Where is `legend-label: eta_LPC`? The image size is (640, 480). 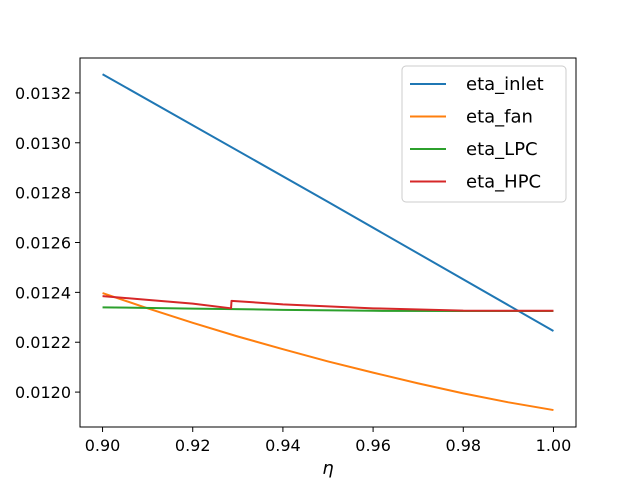
legend-label: eta_LPC is located at coordinates (502, 149).